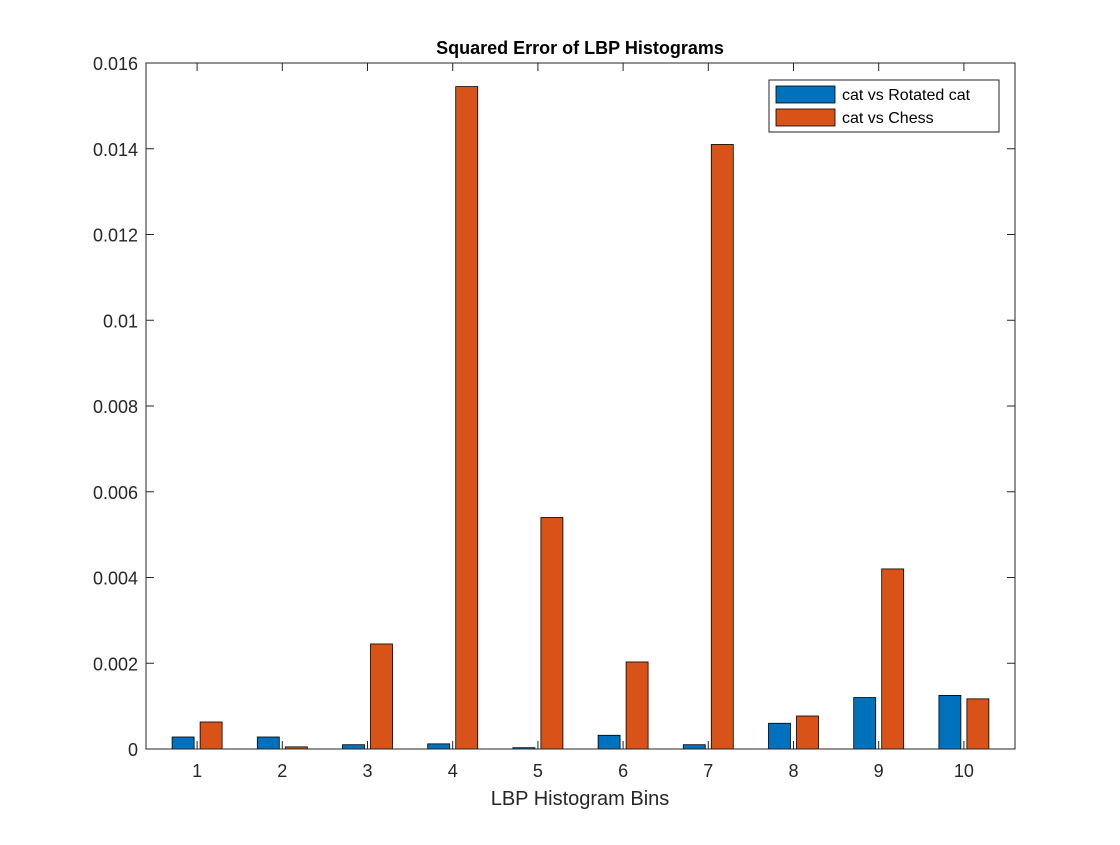  What do you see at coordinates (793, 771) in the screenshot?
I see `x-tick-label: 8` at bounding box center [793, 771].